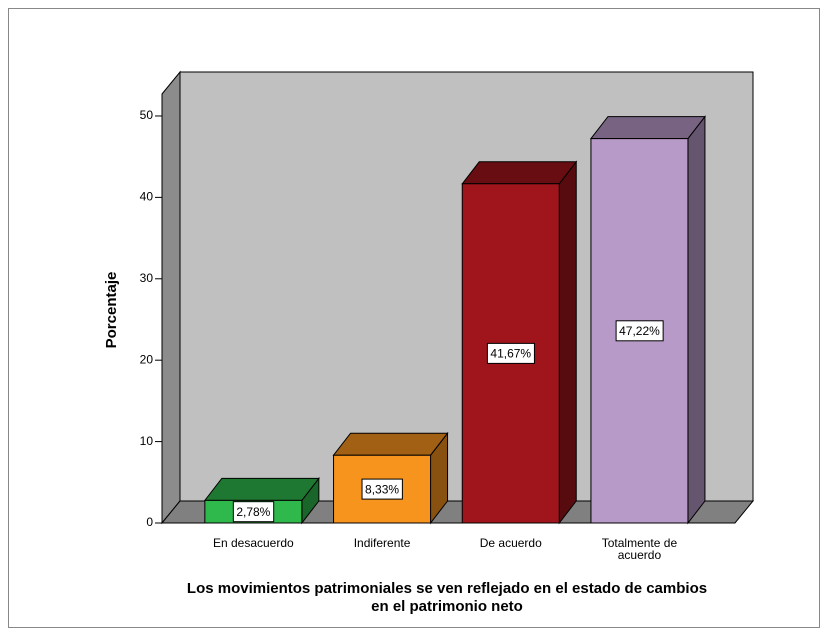  I want to click on y-tick-label: 50, so click(147, 115).